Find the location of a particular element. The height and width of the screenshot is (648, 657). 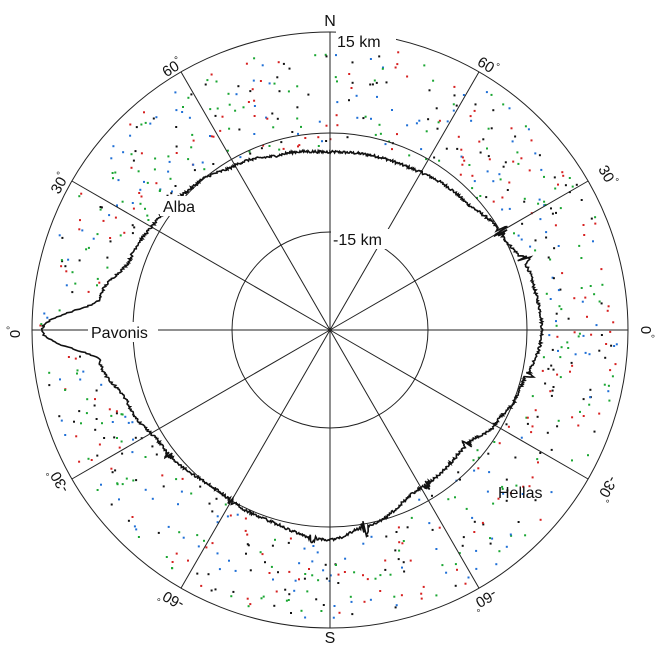

ring-label-inner: -15 km is located at coordinates (357, 240).